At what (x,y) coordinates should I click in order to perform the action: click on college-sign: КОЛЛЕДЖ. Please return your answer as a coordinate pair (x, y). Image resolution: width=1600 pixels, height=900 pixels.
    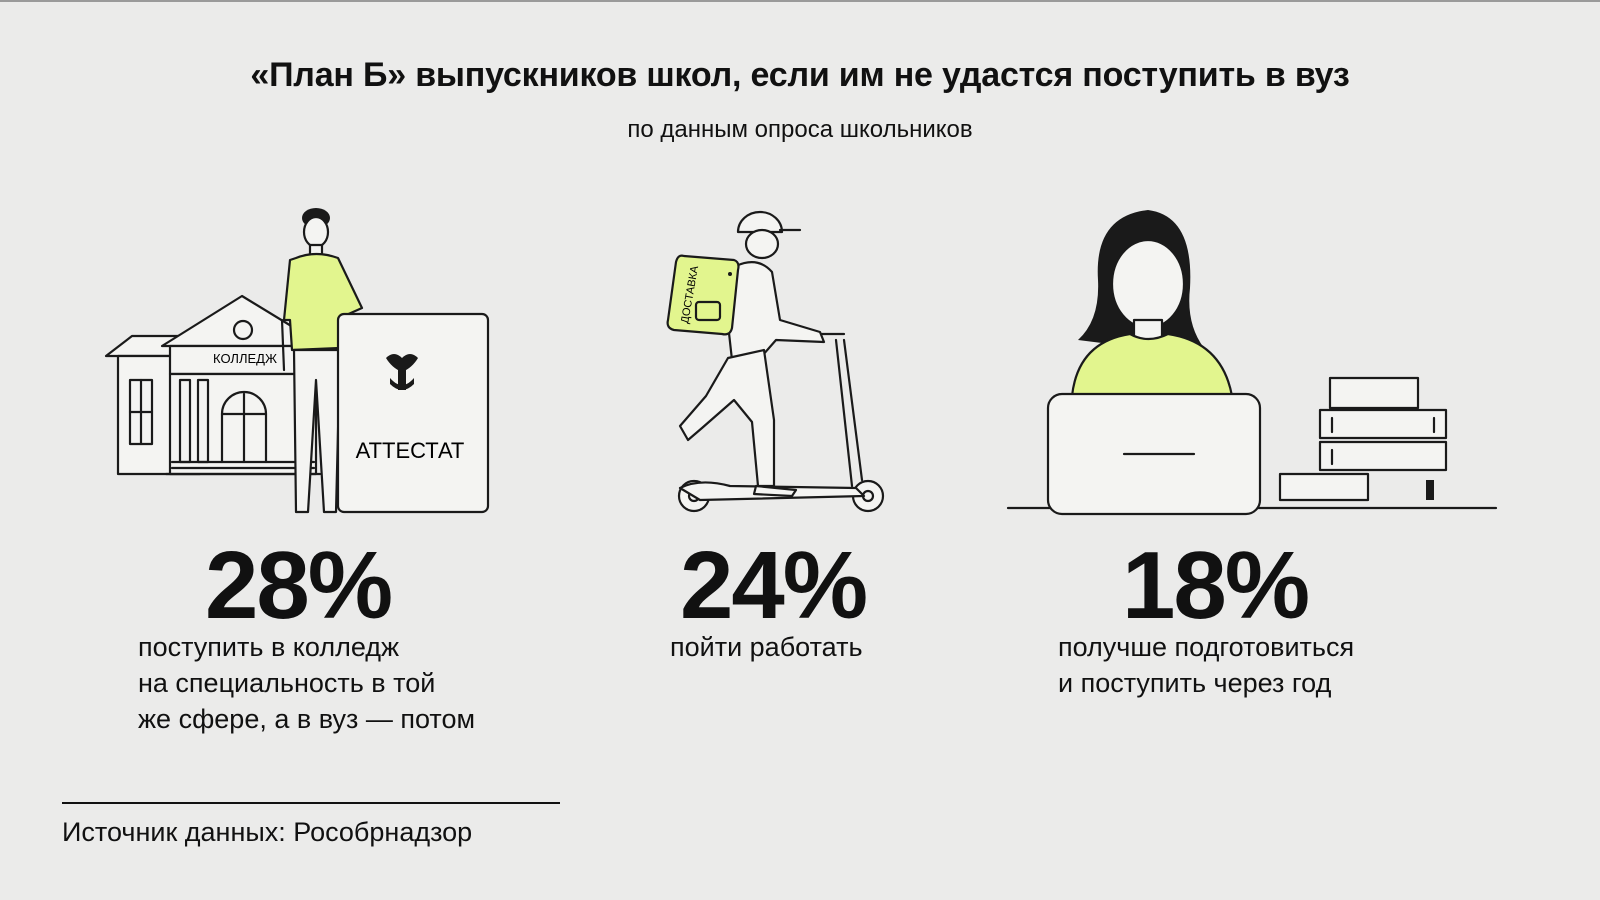
    Looking at the image, I should click on (245, 358).